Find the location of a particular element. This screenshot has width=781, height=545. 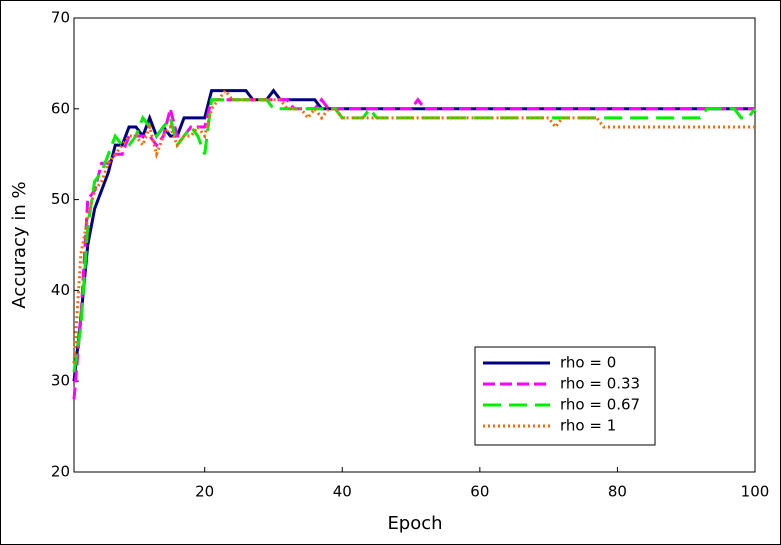

x-tick-label: 80 is located at coordinates (617, 492).